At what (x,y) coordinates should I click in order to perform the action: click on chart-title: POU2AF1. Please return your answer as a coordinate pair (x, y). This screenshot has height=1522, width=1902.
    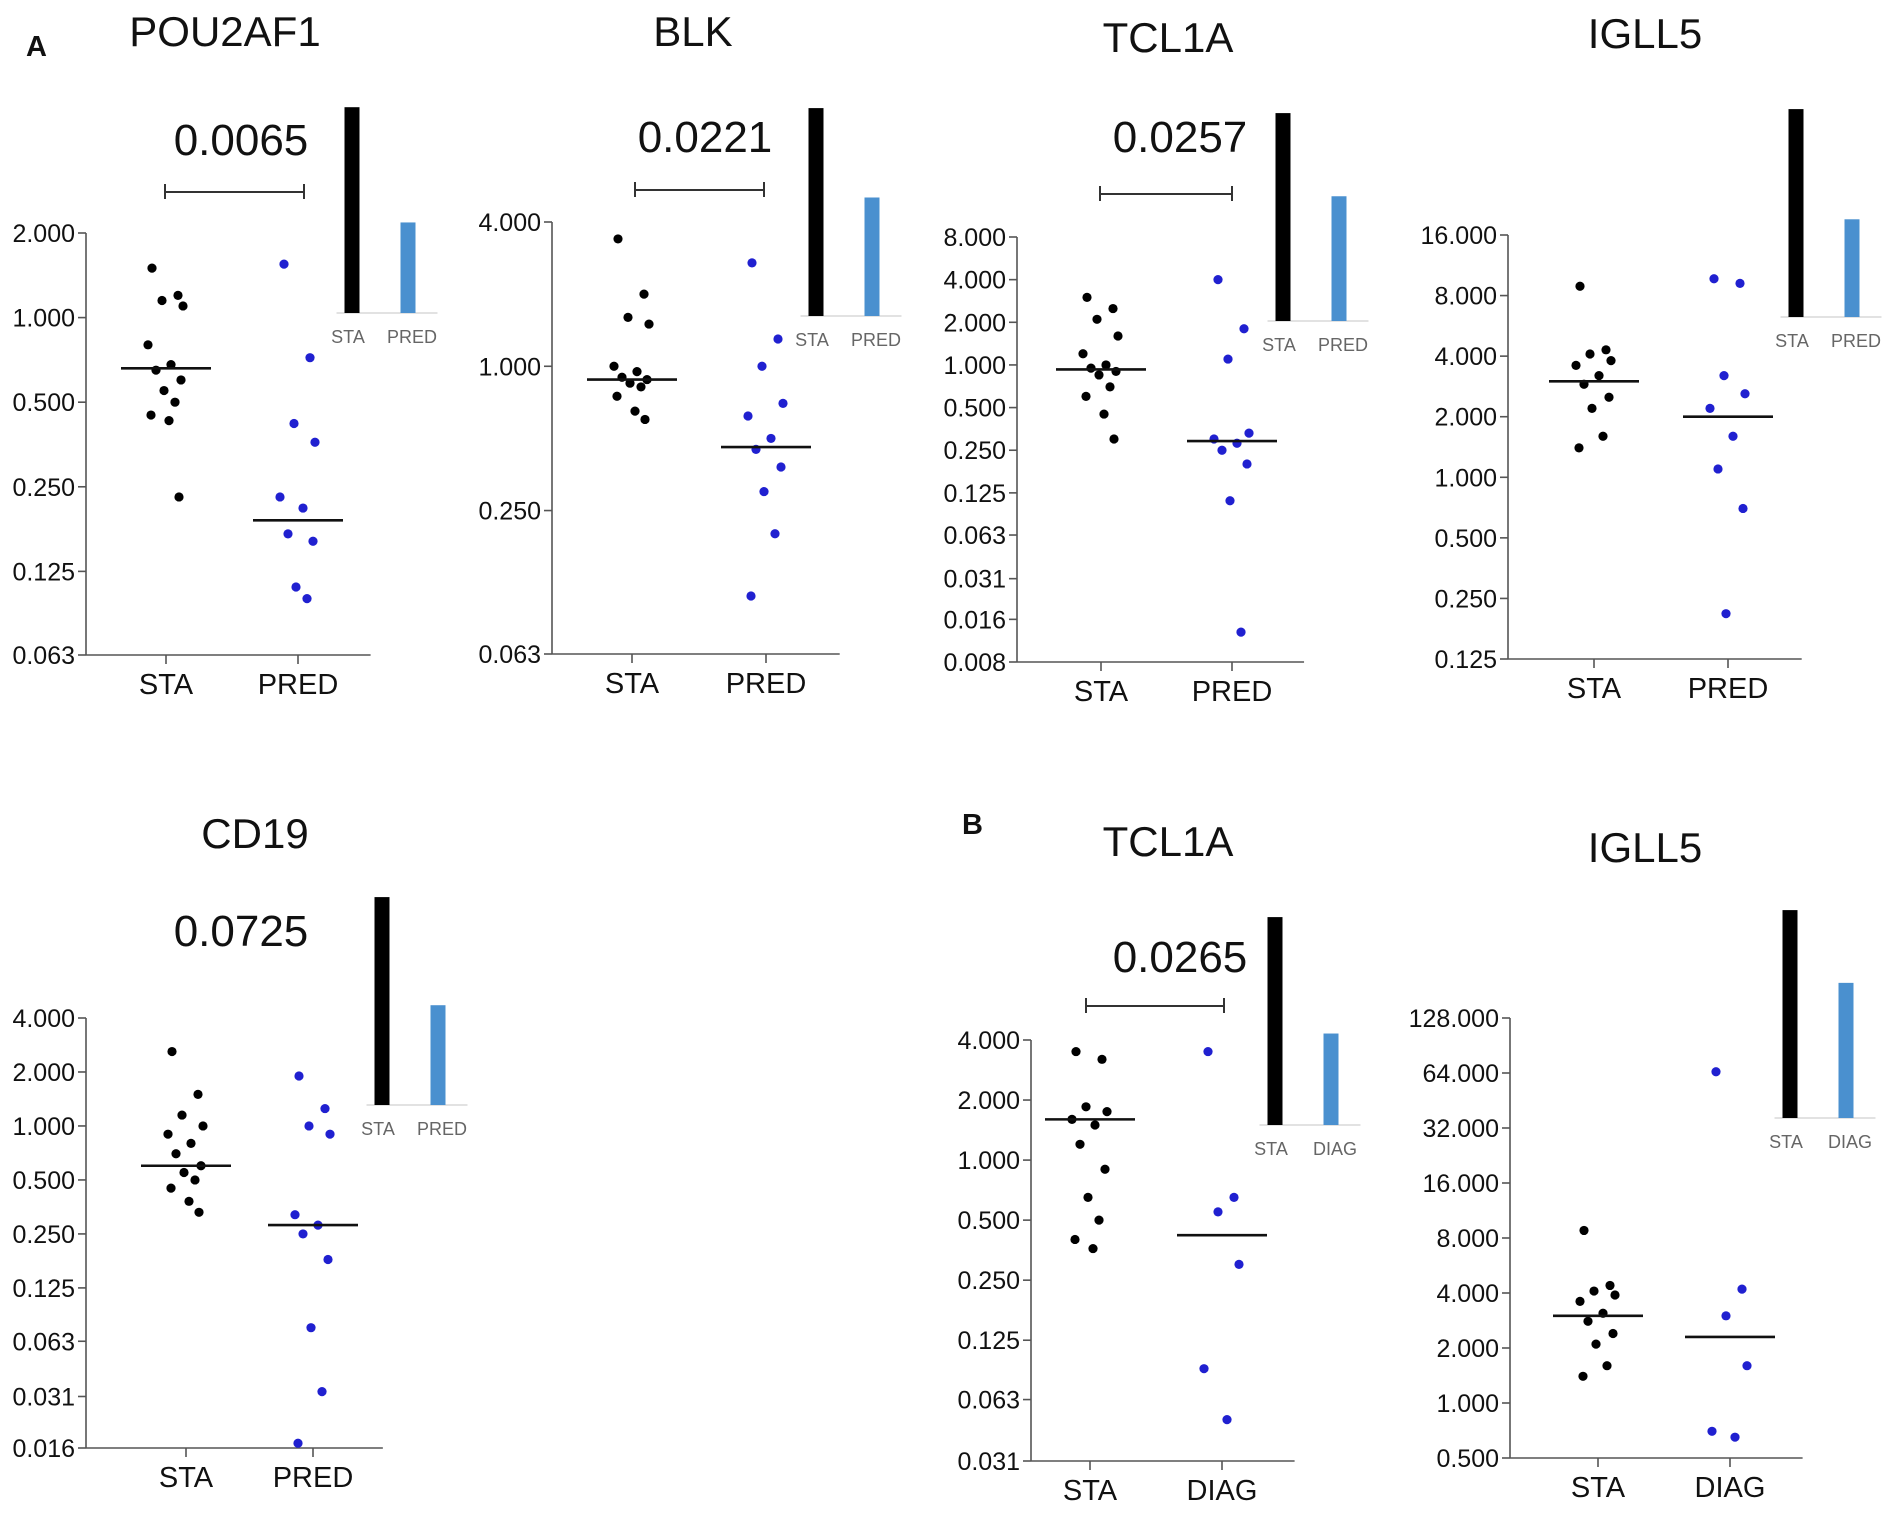
    Looking at the image, I should click on (224, 31).